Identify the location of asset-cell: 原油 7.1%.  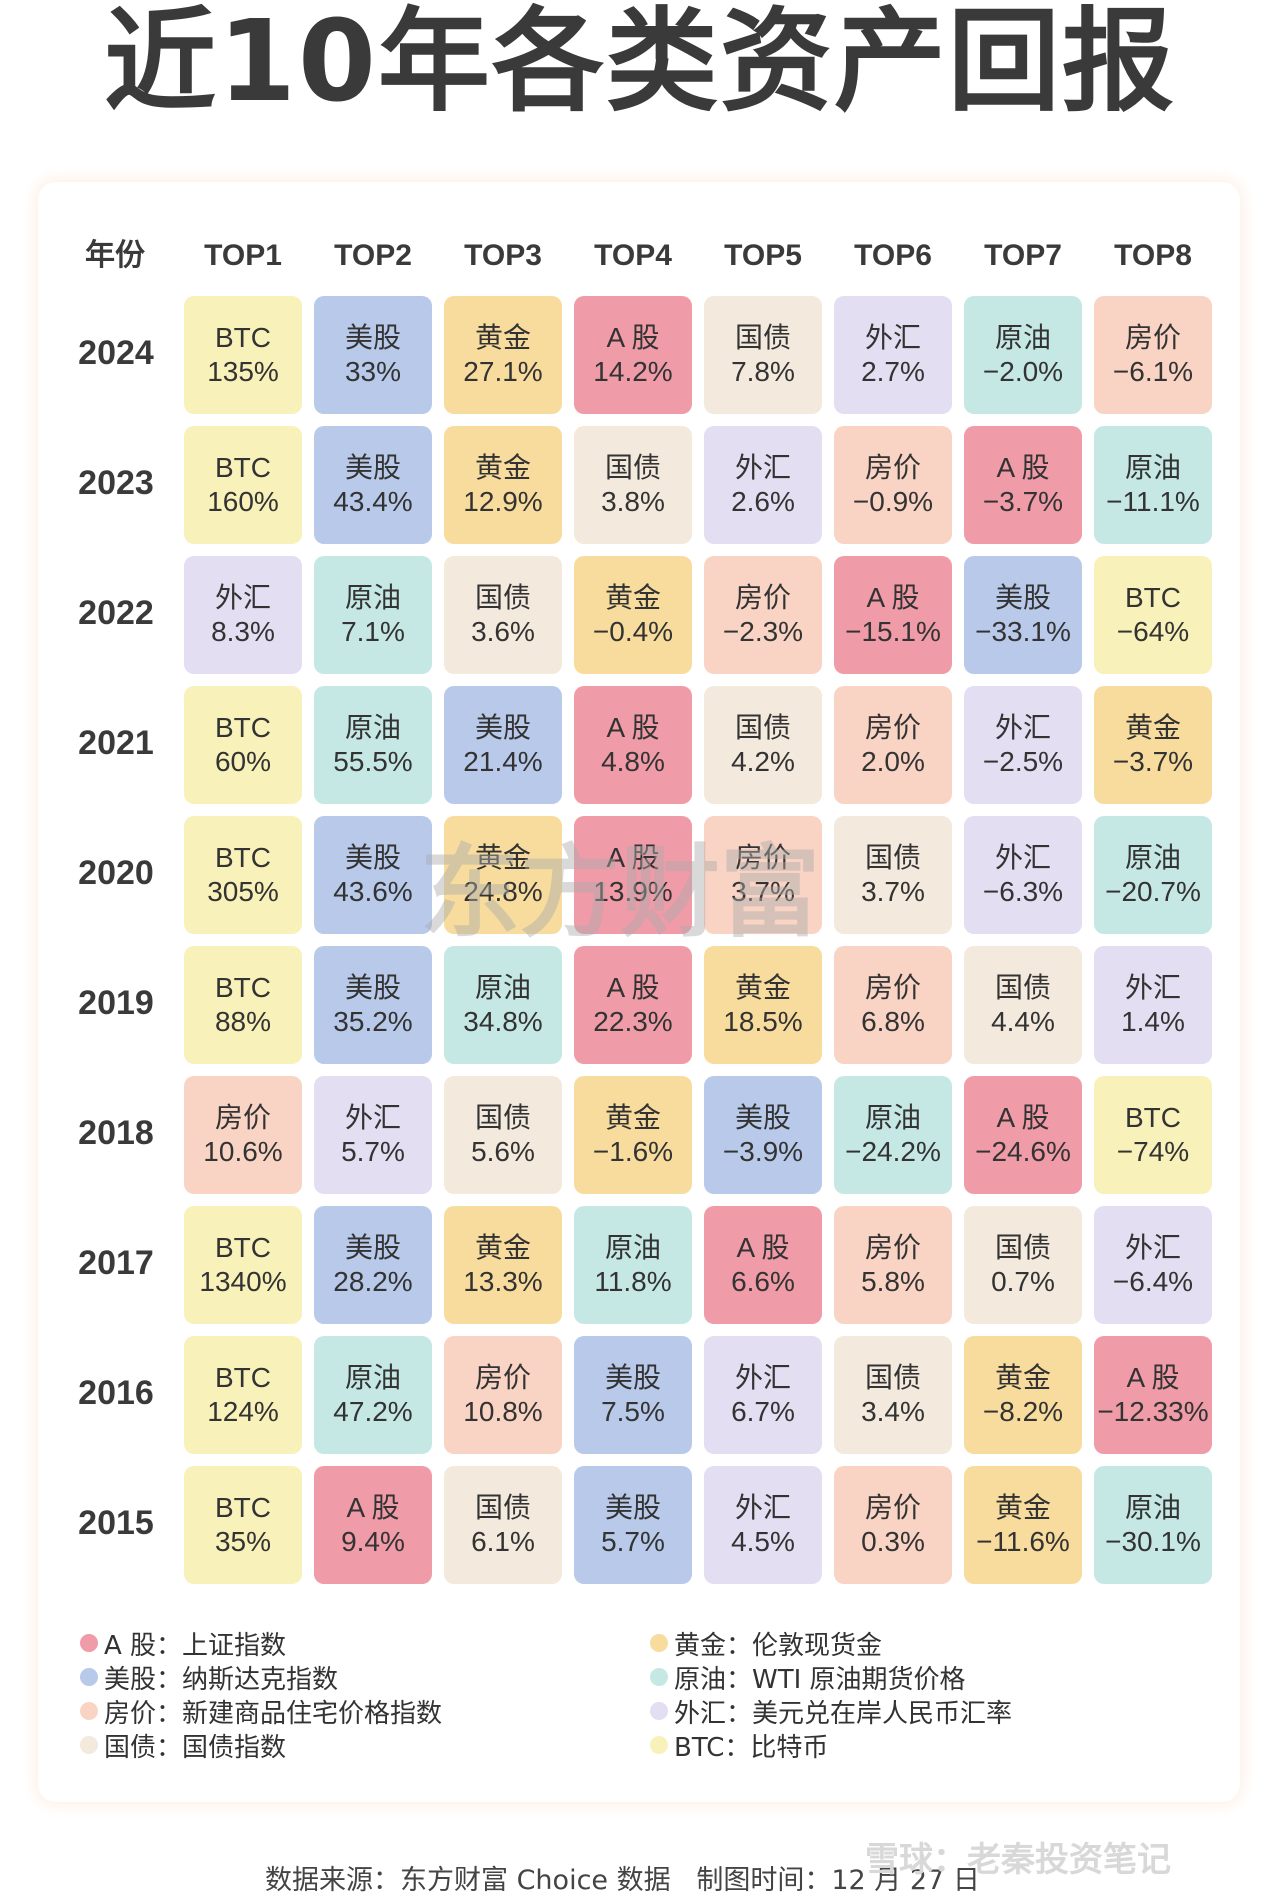
(373, 615).